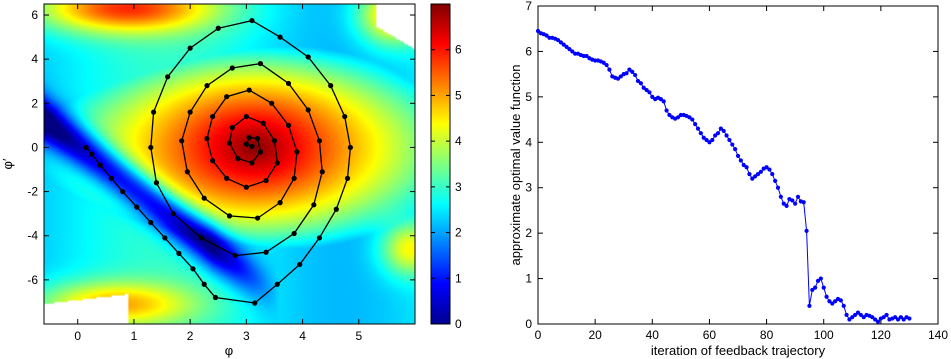  What do you see at coordinates (32, 192) in the screenshot?
I see `heatmap-ytick-label: -2` at bounding box center [32, 192].